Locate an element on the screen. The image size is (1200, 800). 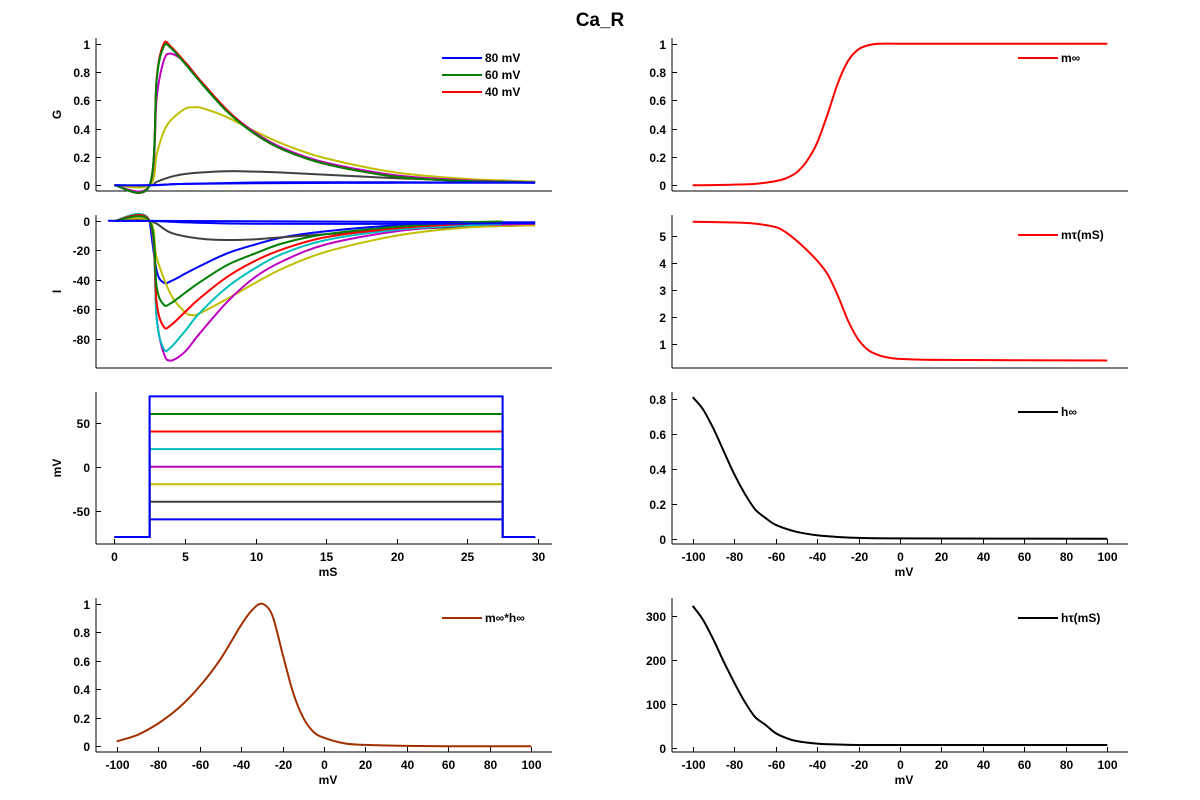
chart-I: -80 -60 -40 -20 0 I is located at coordinates (301, 290).